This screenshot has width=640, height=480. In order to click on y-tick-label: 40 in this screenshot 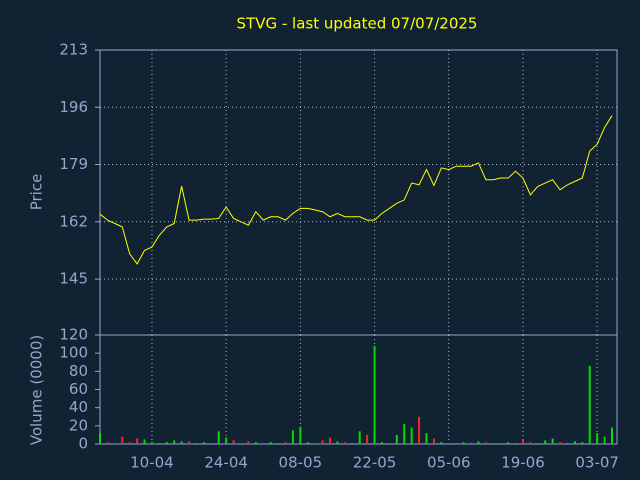, I will do `click(78, 407)`.